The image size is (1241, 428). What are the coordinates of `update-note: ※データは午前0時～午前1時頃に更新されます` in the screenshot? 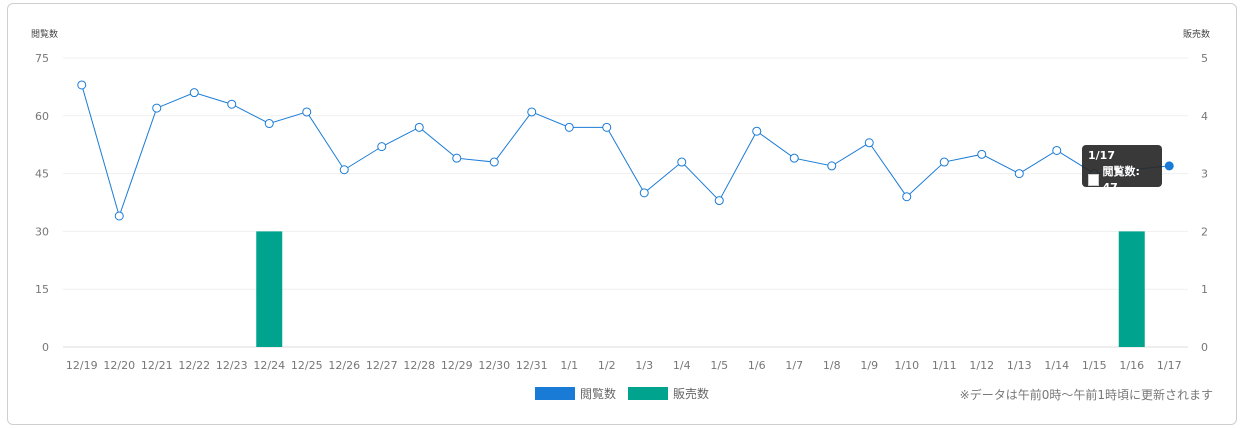 It's located at (1086, 395).